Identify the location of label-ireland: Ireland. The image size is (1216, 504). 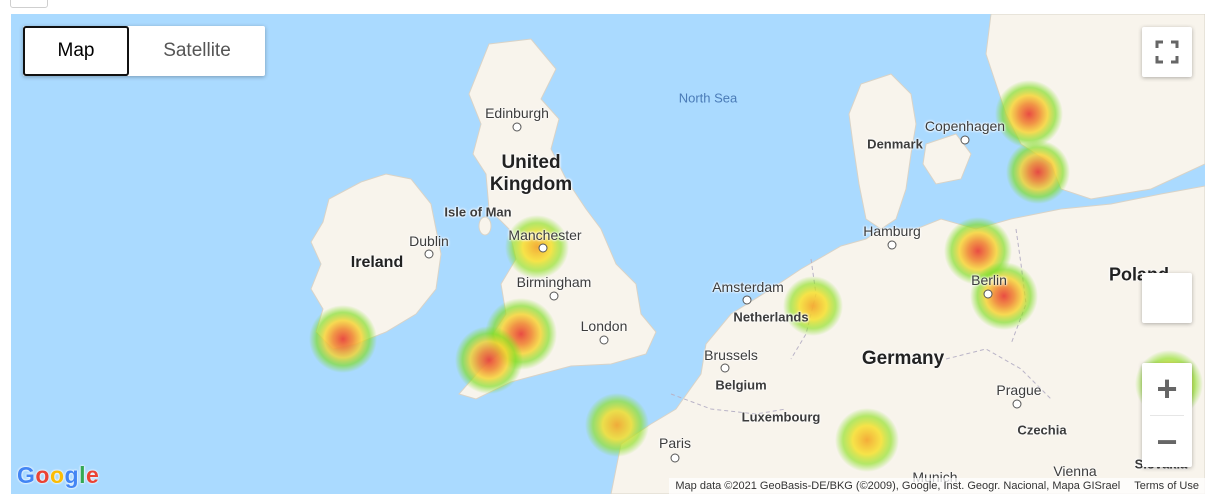
(377, 262).